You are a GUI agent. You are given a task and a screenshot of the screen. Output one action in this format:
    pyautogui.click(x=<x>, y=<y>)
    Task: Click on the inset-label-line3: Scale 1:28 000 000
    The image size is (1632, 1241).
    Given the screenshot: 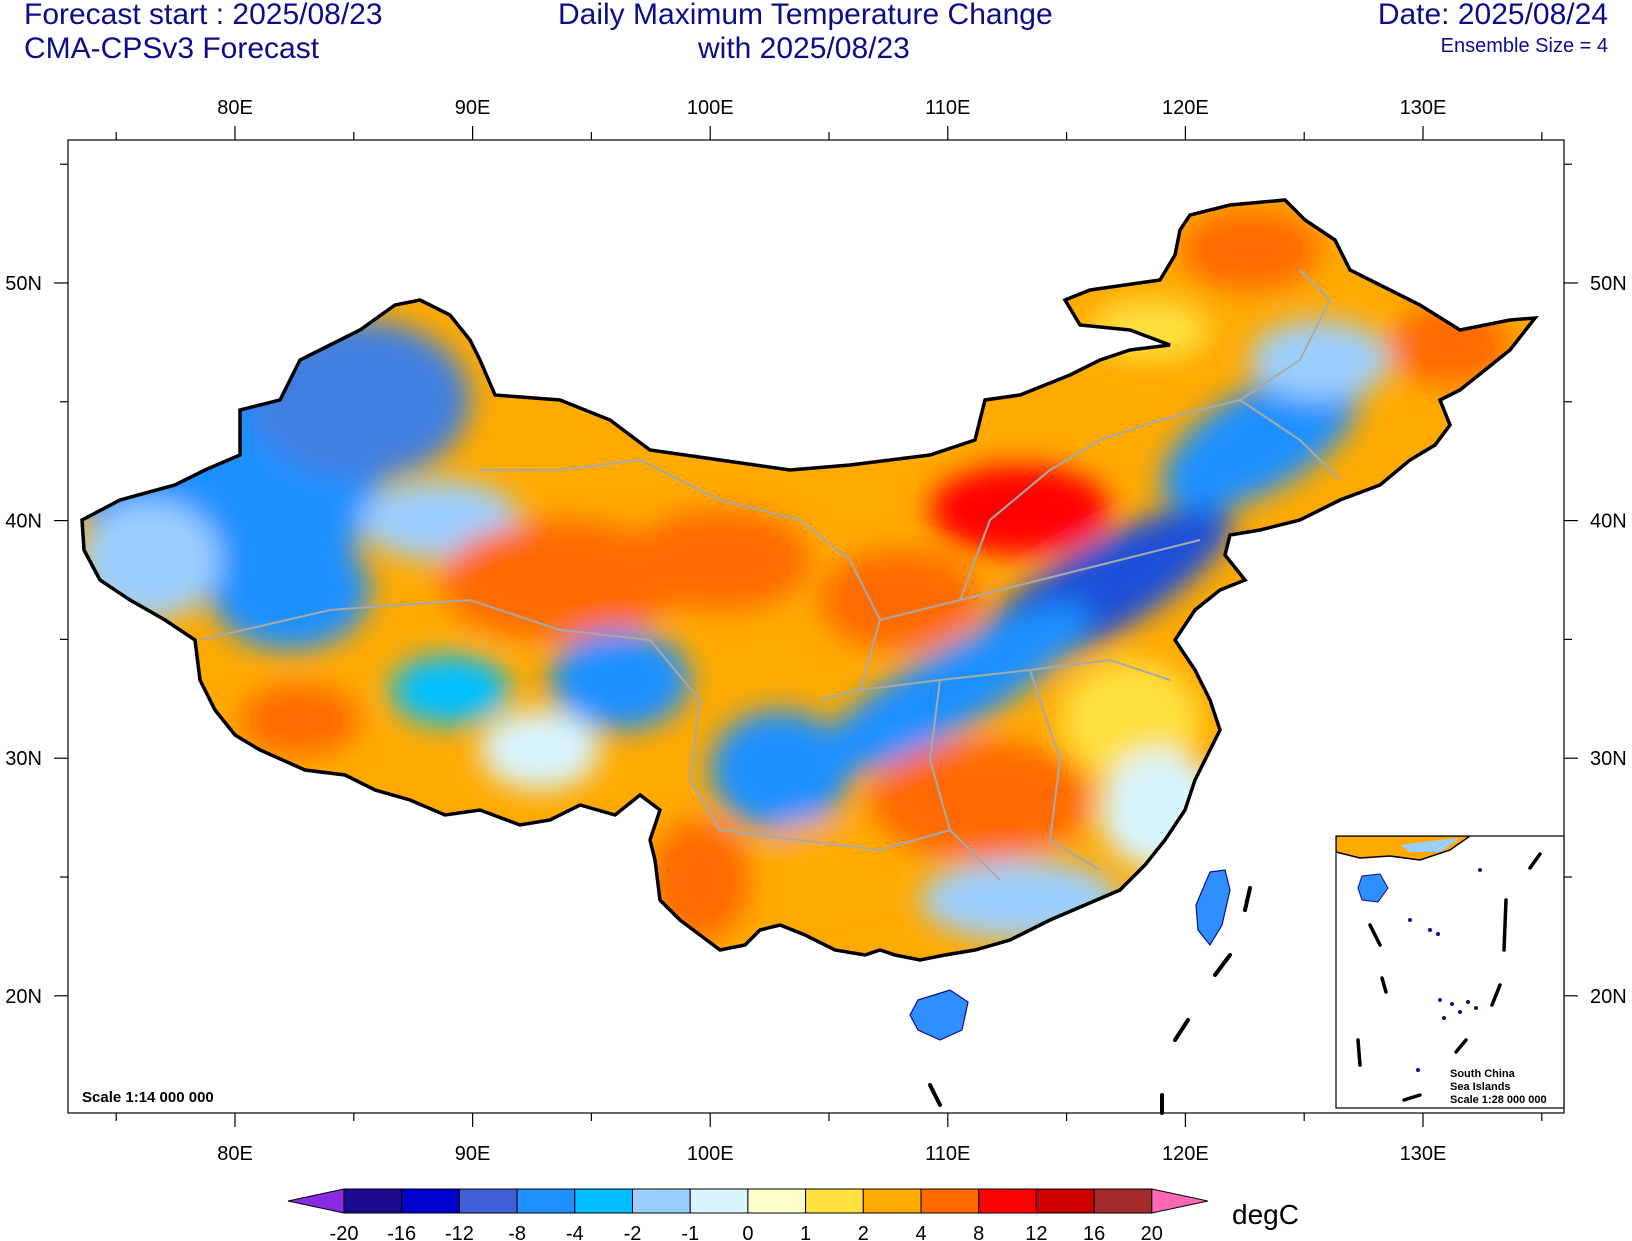 What is the action you would take?
    pyautogui.click(x=1498, y=1100)
    